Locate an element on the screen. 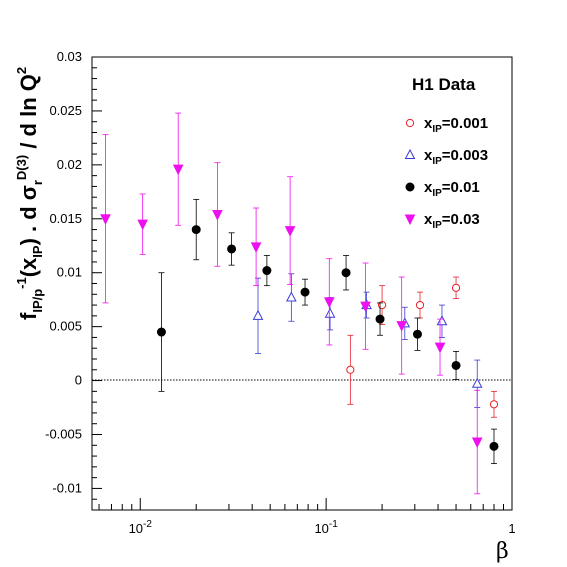 The width and height of the screenshot is (567, 567). y-tick-label: 0.03 is located at coordinates (69, 56).